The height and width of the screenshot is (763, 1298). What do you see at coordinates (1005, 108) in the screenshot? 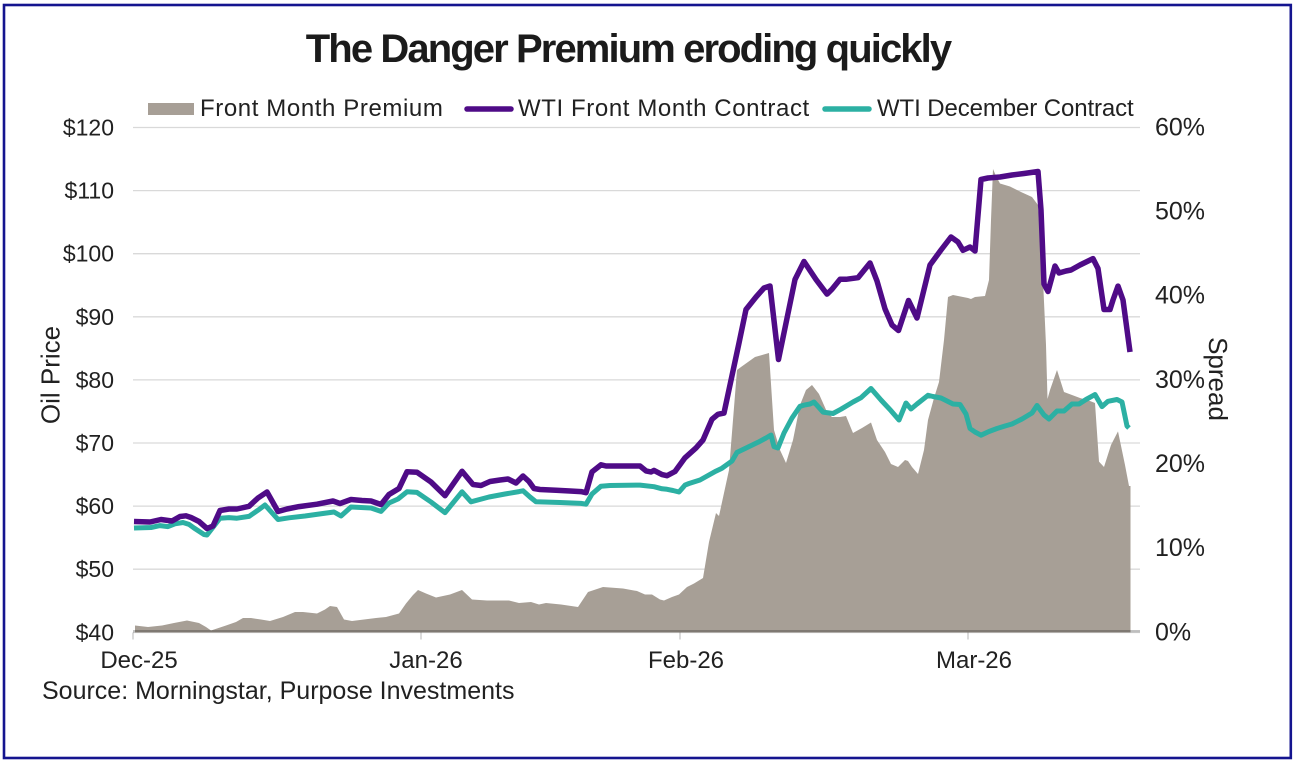
I see `svg-text: WTI December Contract` at bounding box center [1005, 108].